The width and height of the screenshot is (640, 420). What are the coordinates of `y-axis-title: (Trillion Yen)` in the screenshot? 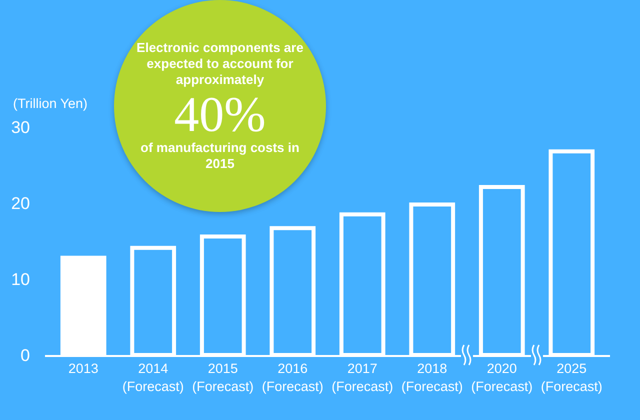 It's located at (50, 103).